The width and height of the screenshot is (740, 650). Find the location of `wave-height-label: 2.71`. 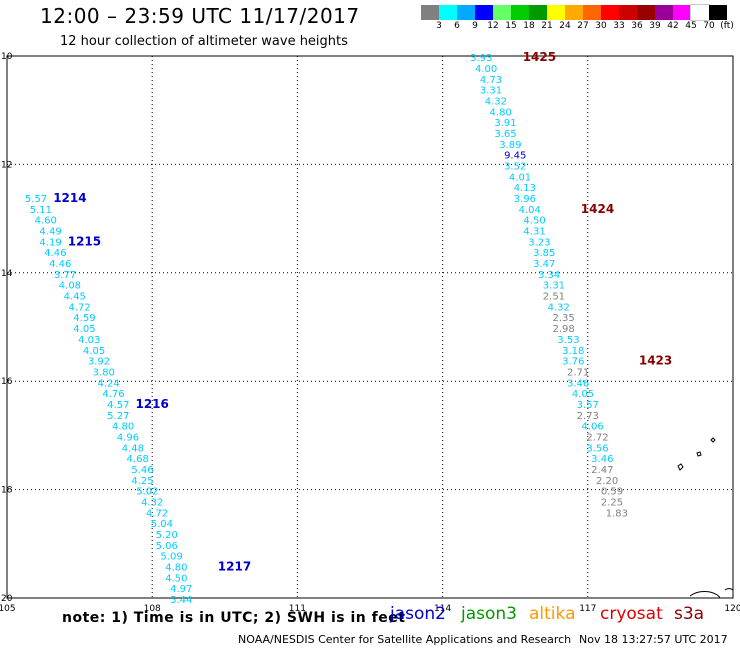

wave-height-label: 2.71 is located at coordinates (578, 372).